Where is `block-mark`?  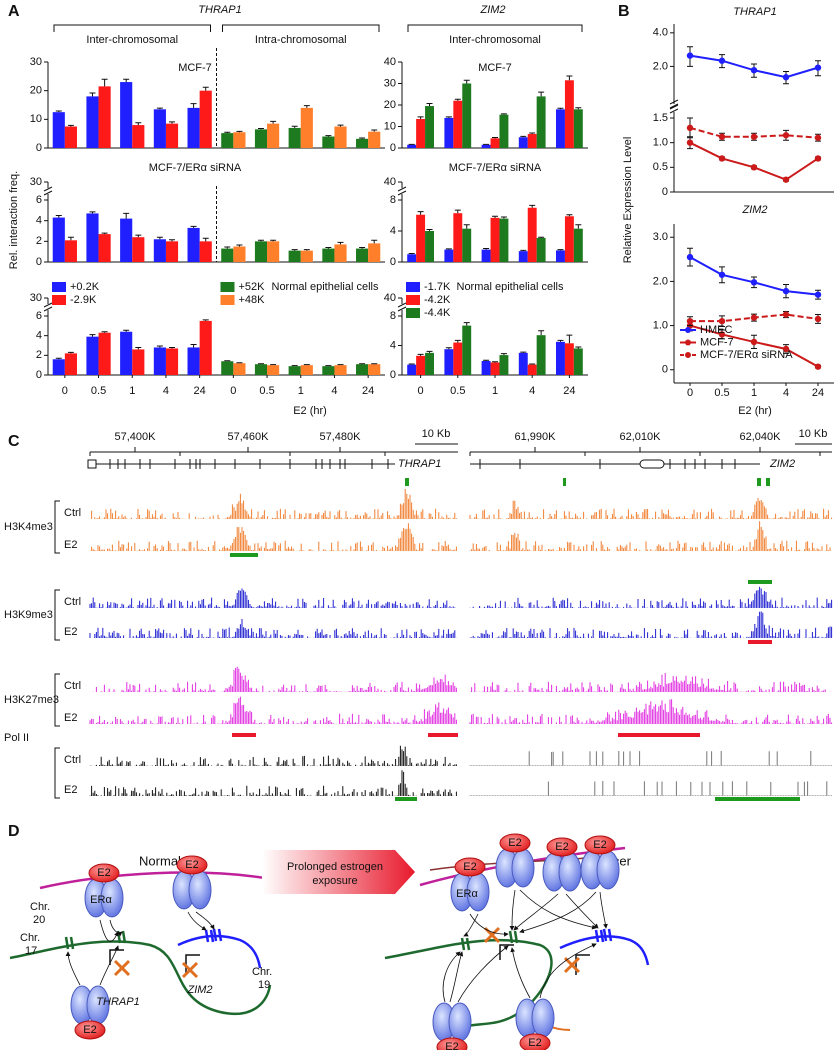
block-mark is located at coordinates (572, 965).